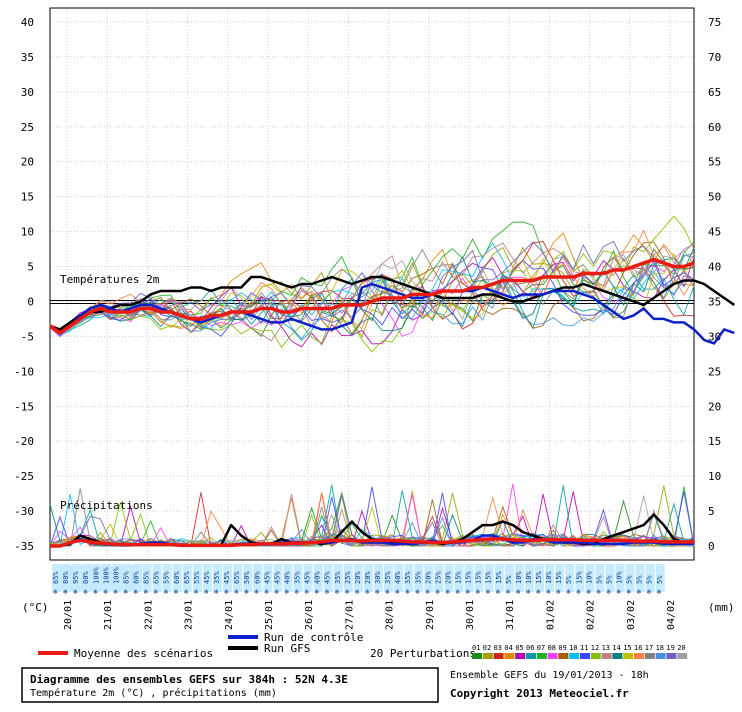  Describe the element at coordinates (27, 336) in the screenshot. I see `y-left-tick: -5` at that location.